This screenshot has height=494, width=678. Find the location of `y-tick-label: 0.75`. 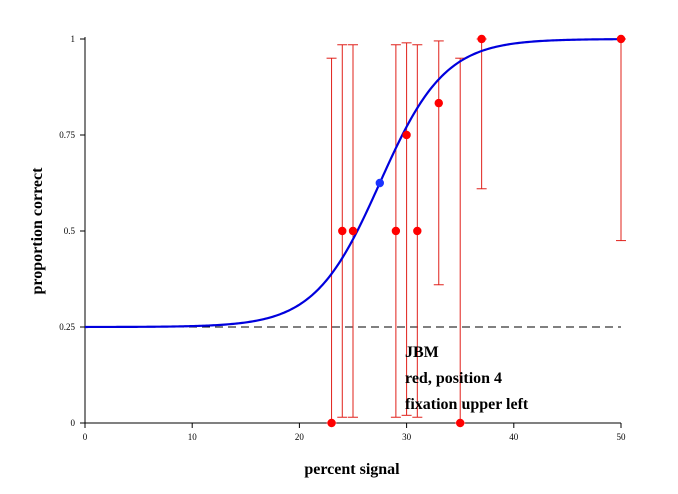

y-tick-label: 0.75 is located at coordinates (67, 135).